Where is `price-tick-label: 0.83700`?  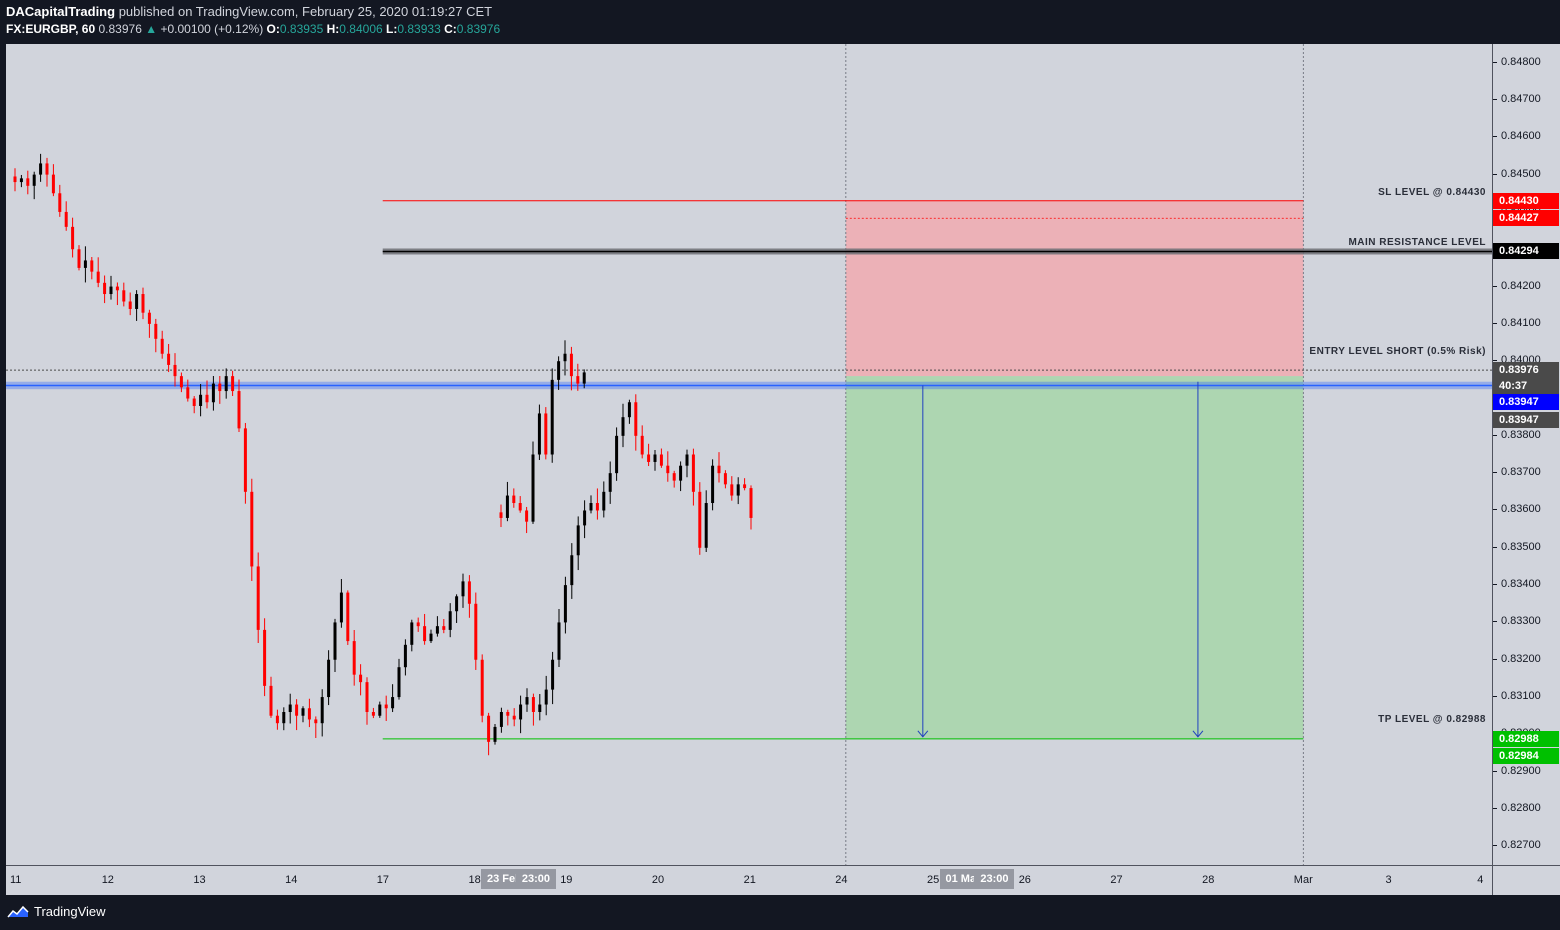 price-tick-label: 0.83700 is located at coordinates (1517, 472).